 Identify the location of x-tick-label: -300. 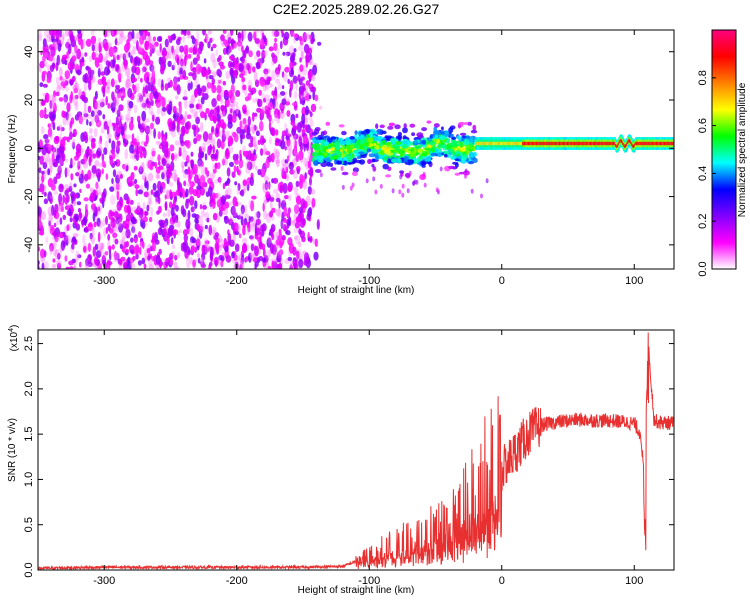
(104, 581).